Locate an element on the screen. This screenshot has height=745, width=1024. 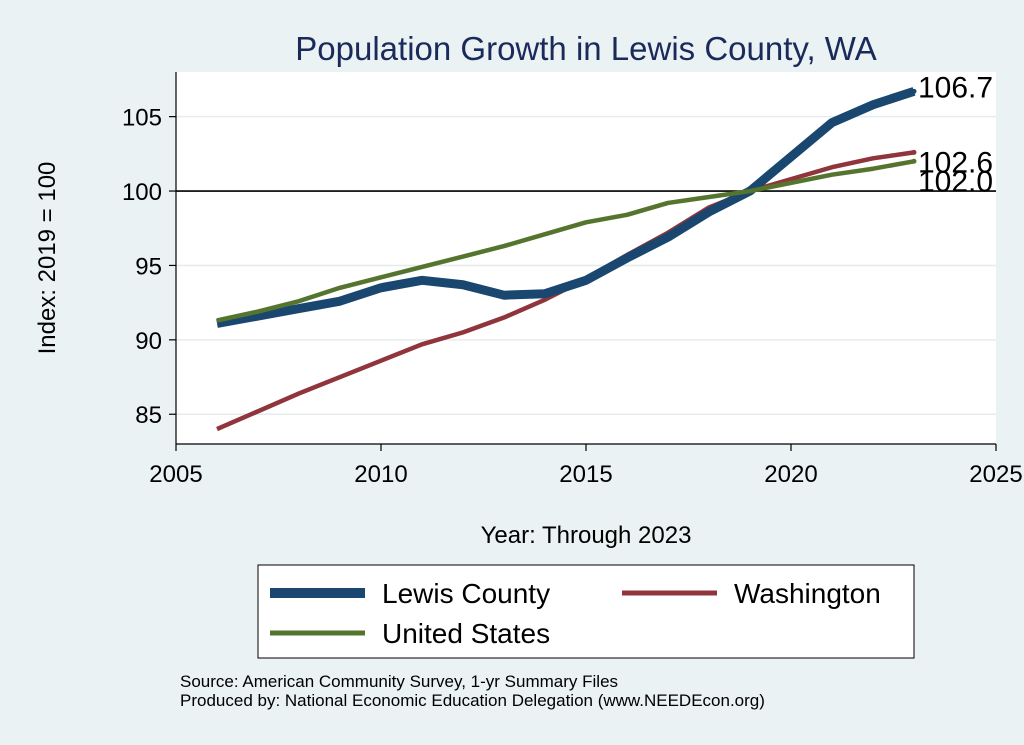
end-value-label: 102.0 is located at coordinates (955, 181).